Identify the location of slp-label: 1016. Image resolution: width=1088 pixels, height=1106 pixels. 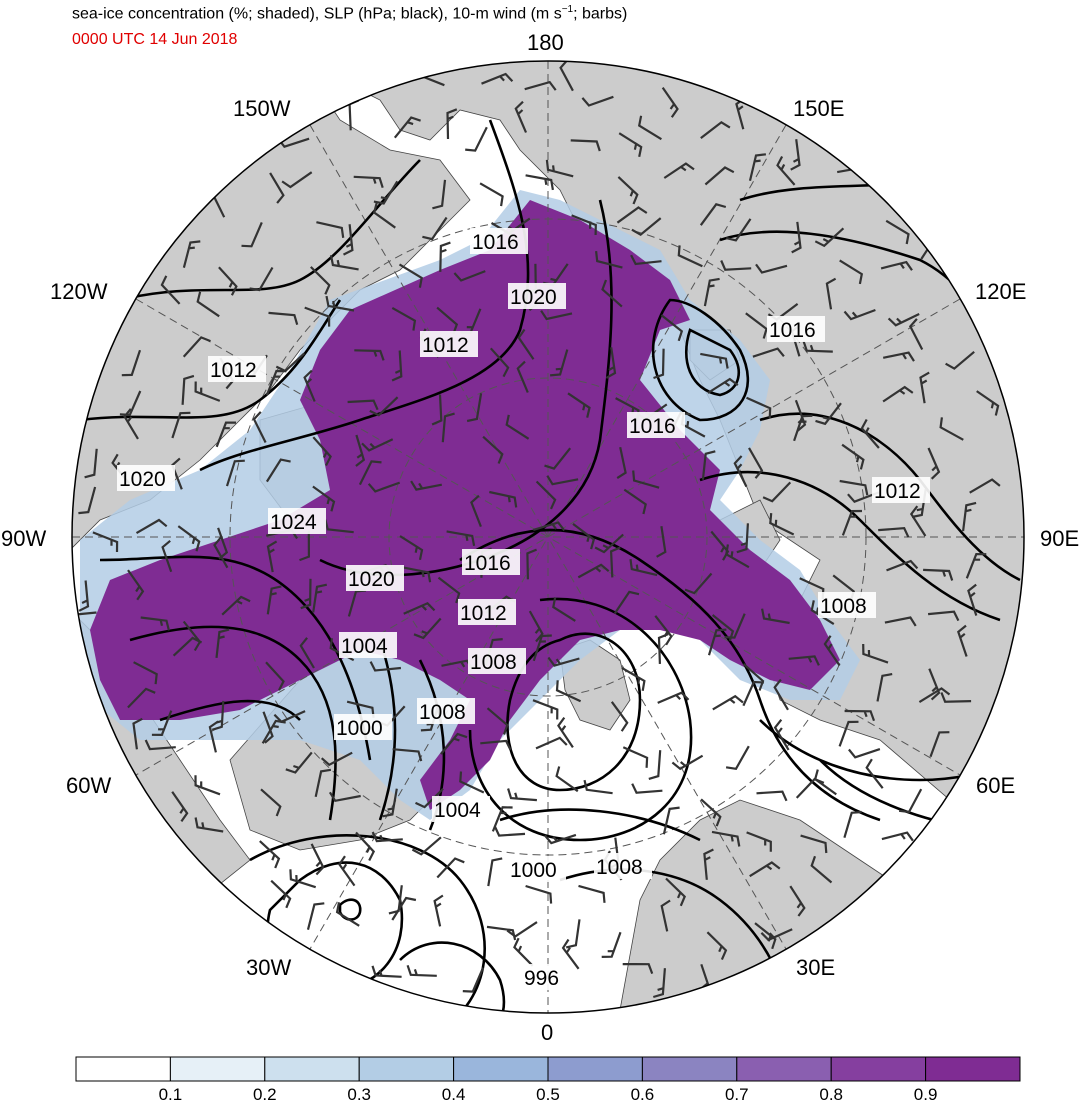
(792, 330).